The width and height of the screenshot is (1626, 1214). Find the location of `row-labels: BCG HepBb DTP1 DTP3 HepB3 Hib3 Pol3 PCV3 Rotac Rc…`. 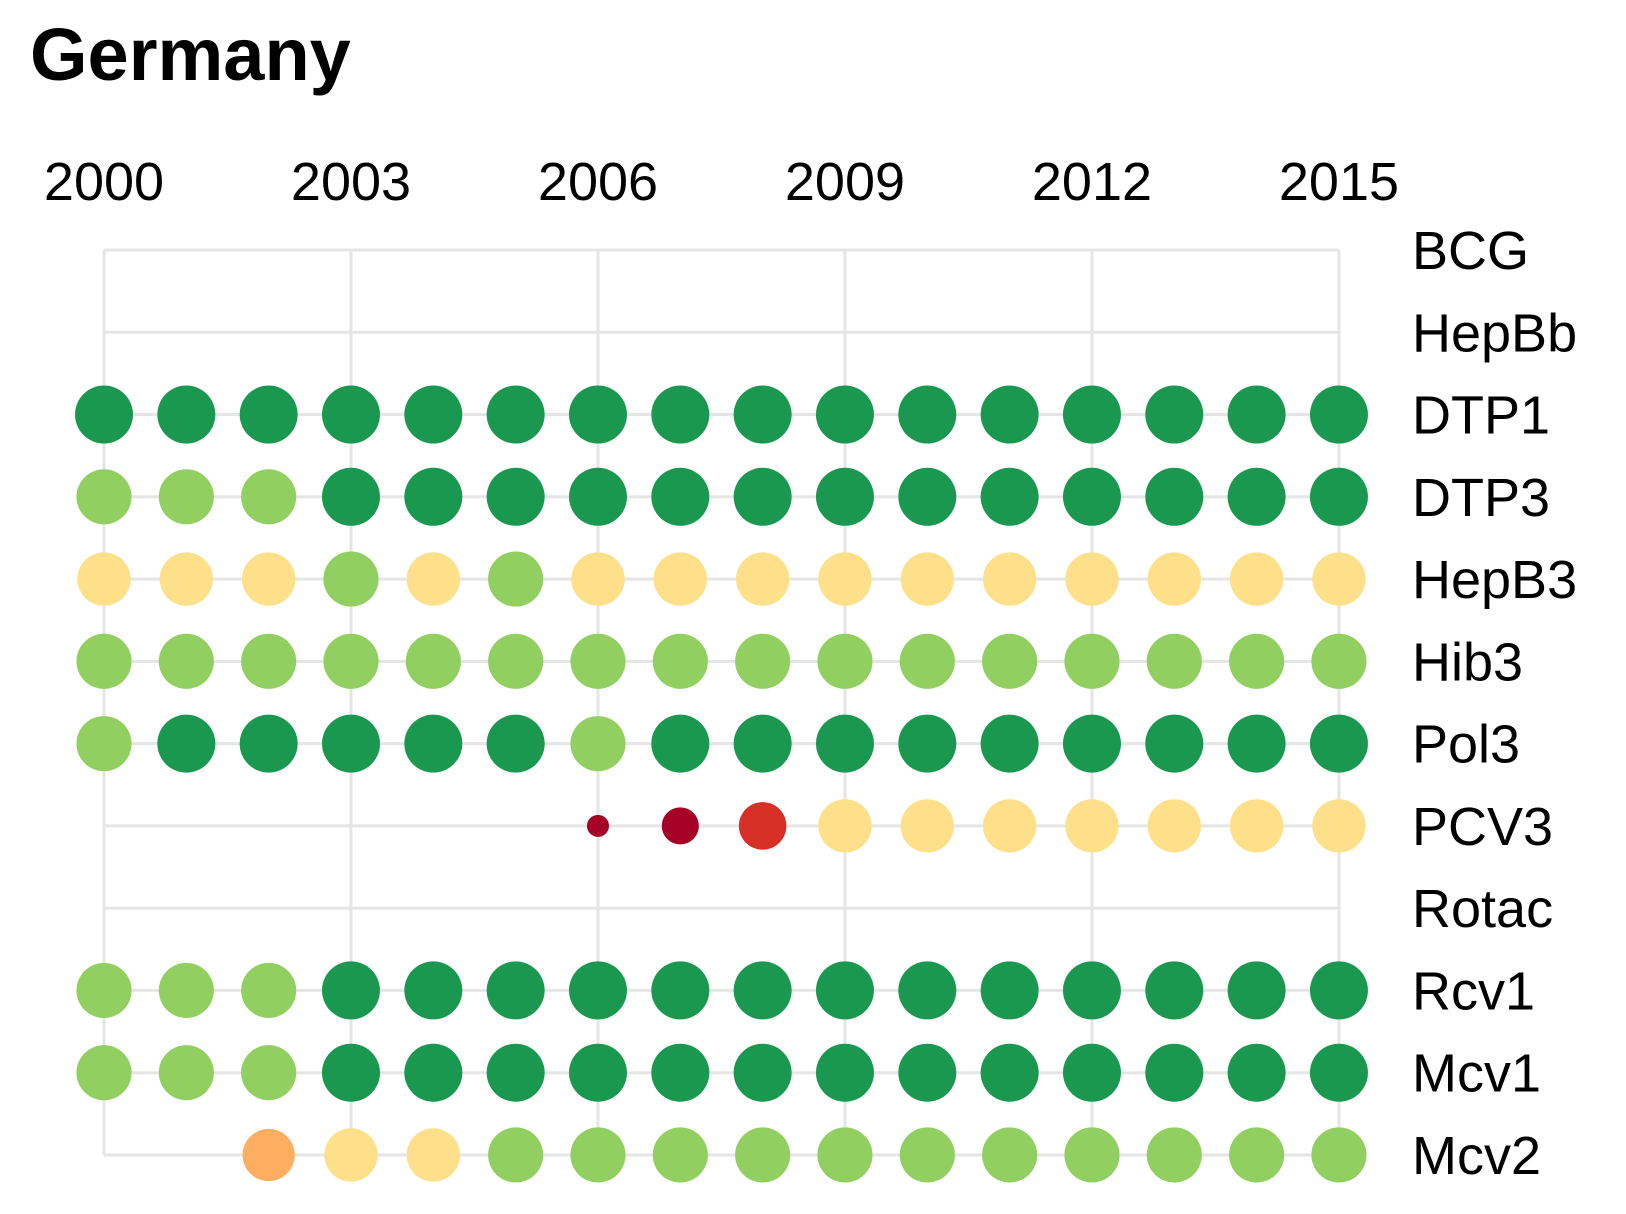

row-labels: BCG HepBb DTP1 DTP3 HepB3 Hib3 Pol3 PCV3 Rotac Rc… is located at coordinates (1494, 703).